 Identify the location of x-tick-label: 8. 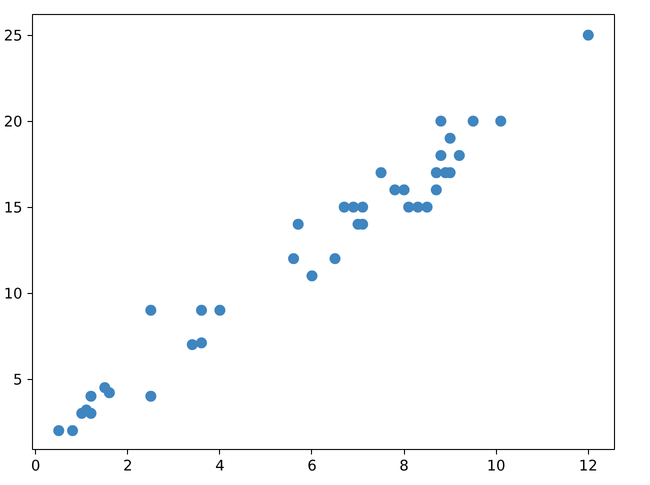
(404, 466).